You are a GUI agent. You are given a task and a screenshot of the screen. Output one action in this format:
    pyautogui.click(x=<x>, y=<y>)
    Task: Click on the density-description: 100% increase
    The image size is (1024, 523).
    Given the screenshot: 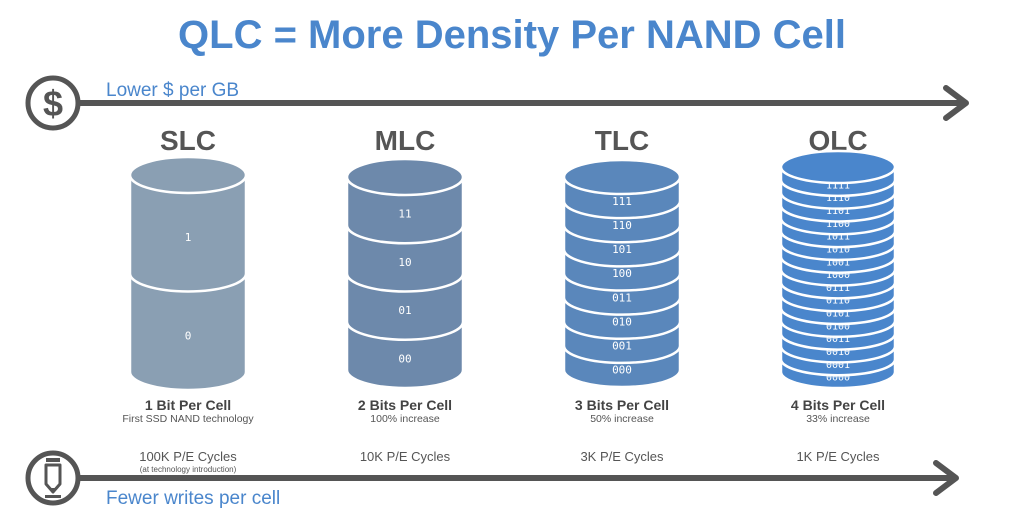 What is the action you would take?
    pyautogui.click(x=405, y=419)
    